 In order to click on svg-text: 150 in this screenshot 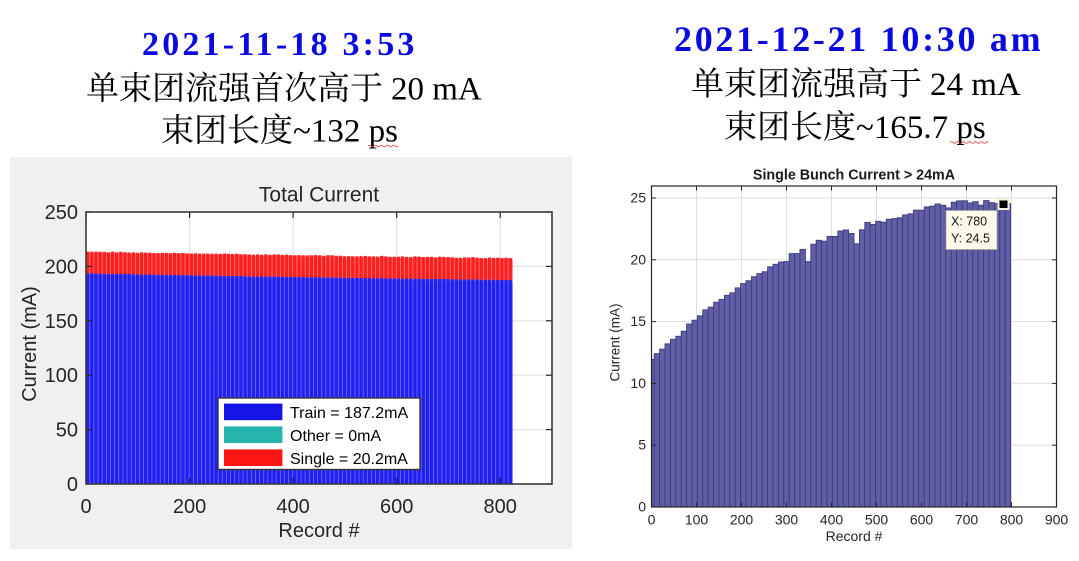, I will do `click(61, 322)`.